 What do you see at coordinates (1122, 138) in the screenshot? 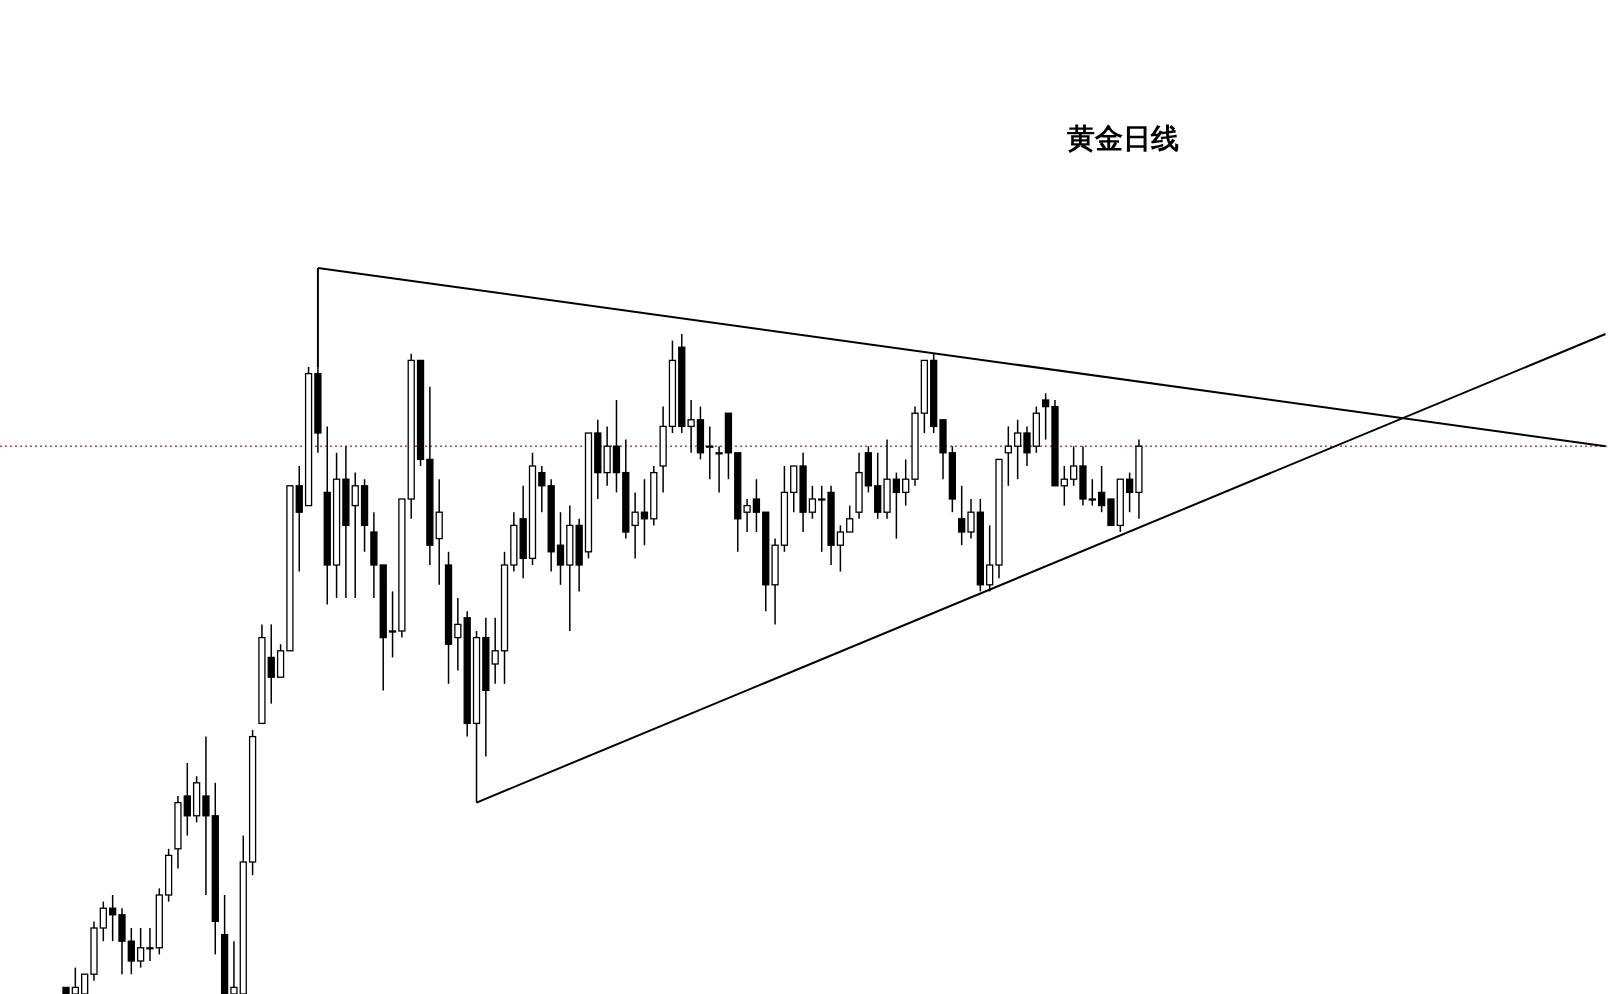
I see `chart-title: 黄金日线` at bounding box center [1122, 138].